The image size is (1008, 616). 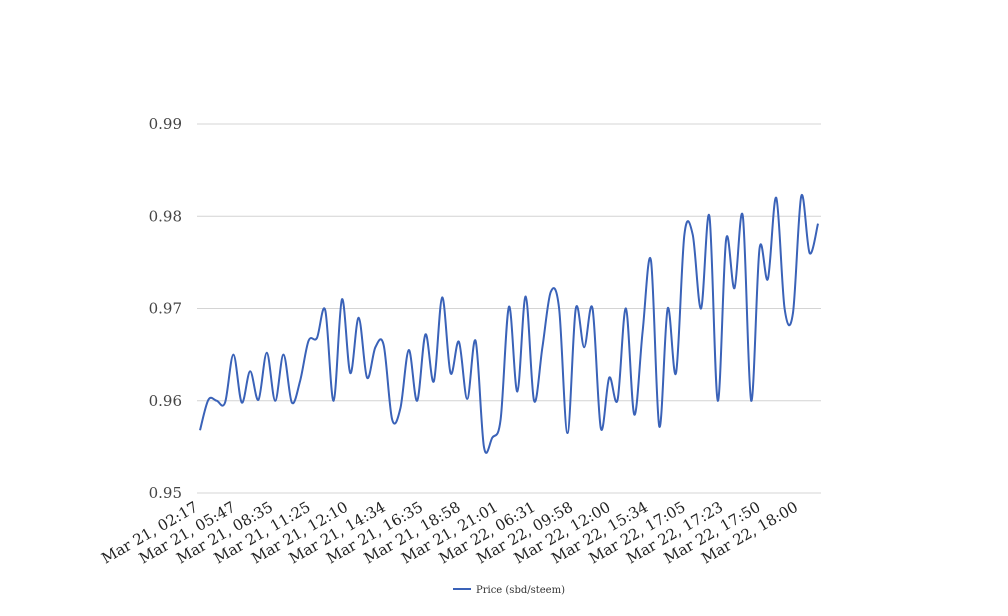 What do you see at coordinates (165, 401) in the screenshot?
I see `y-tick-label: 0.96` at bounding box center [165, 401].